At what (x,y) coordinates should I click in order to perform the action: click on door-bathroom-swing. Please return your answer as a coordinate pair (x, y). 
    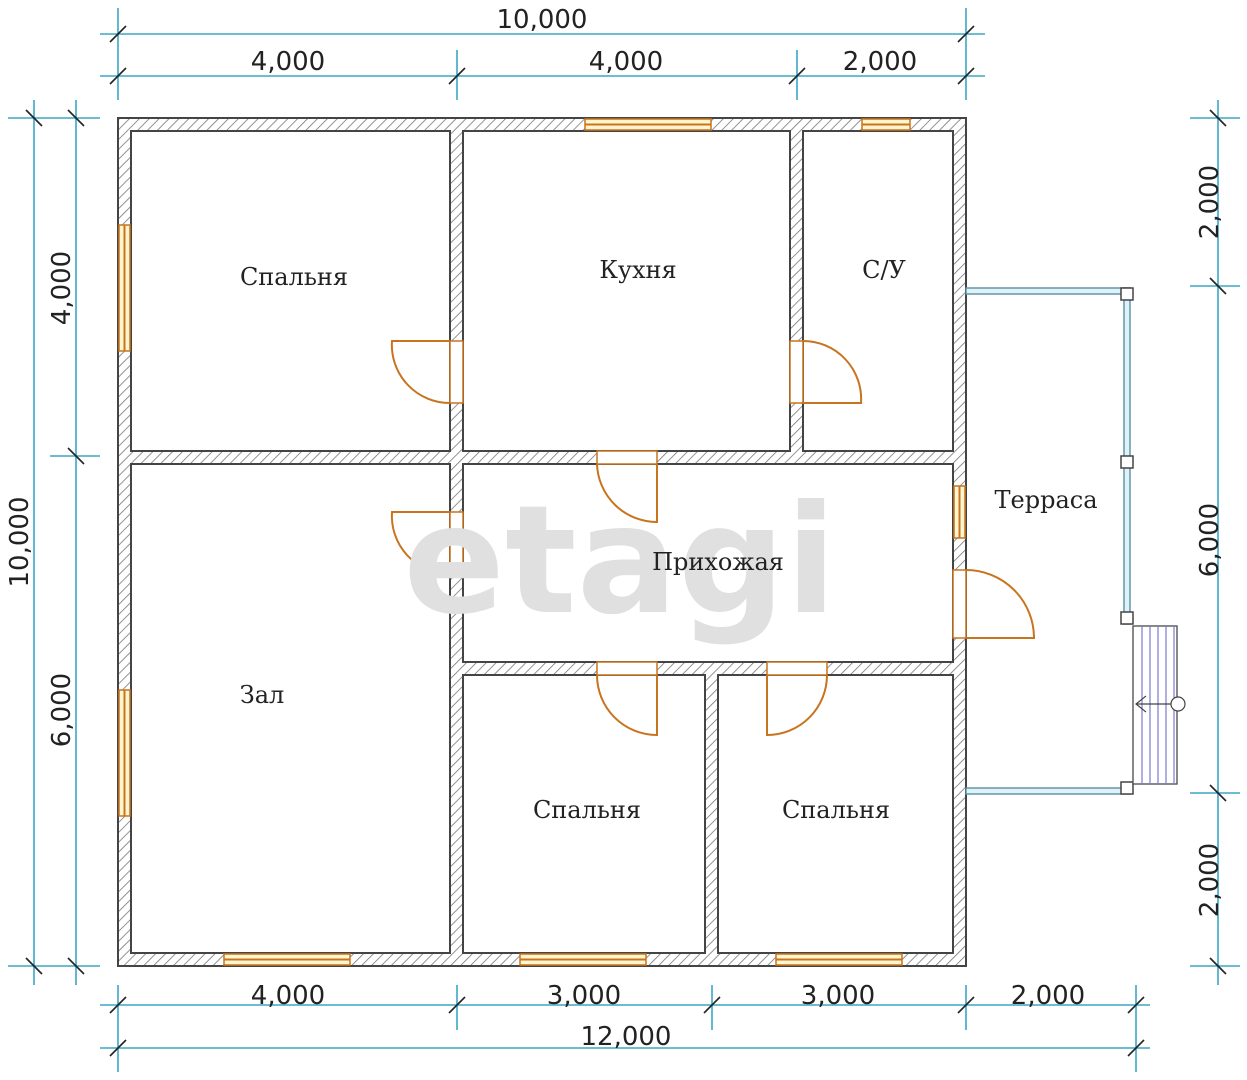
    Looking at the image, I should click on (832, 371).